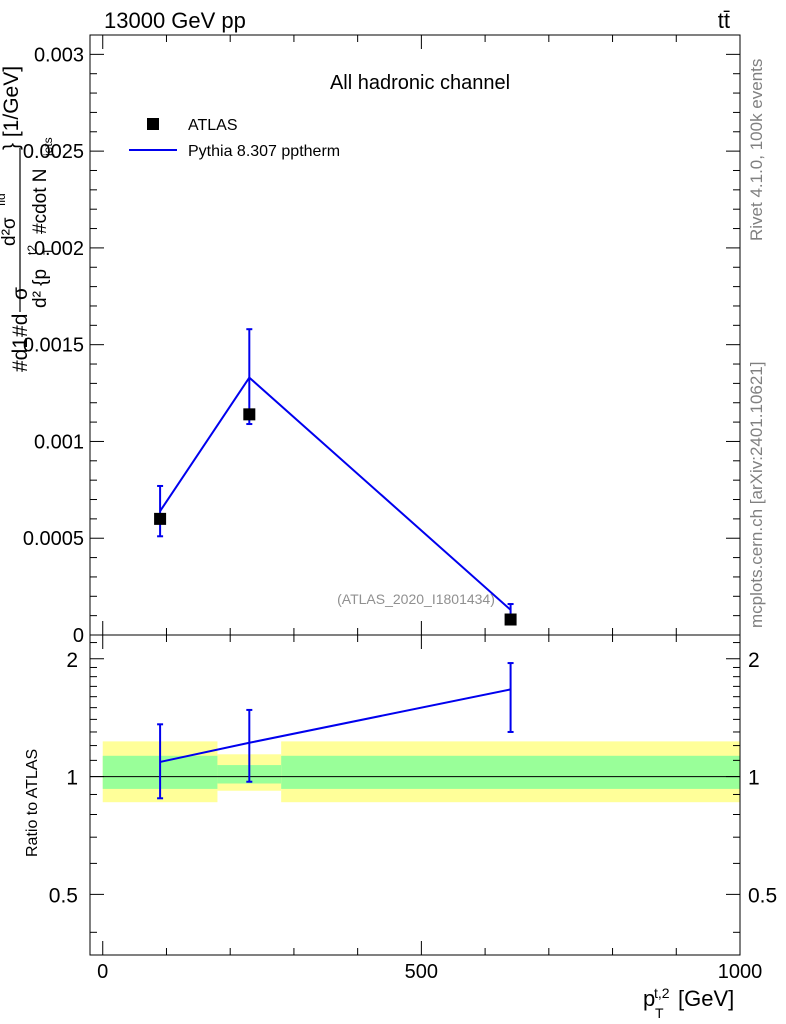 The width and height of the screenshot is (786, 1024). What do you see at coordinates (416, 599) in the screenshot?
I see `analysis-watermark: (ATLAS_2020_I1801434)` at bounding box center [416, 599].